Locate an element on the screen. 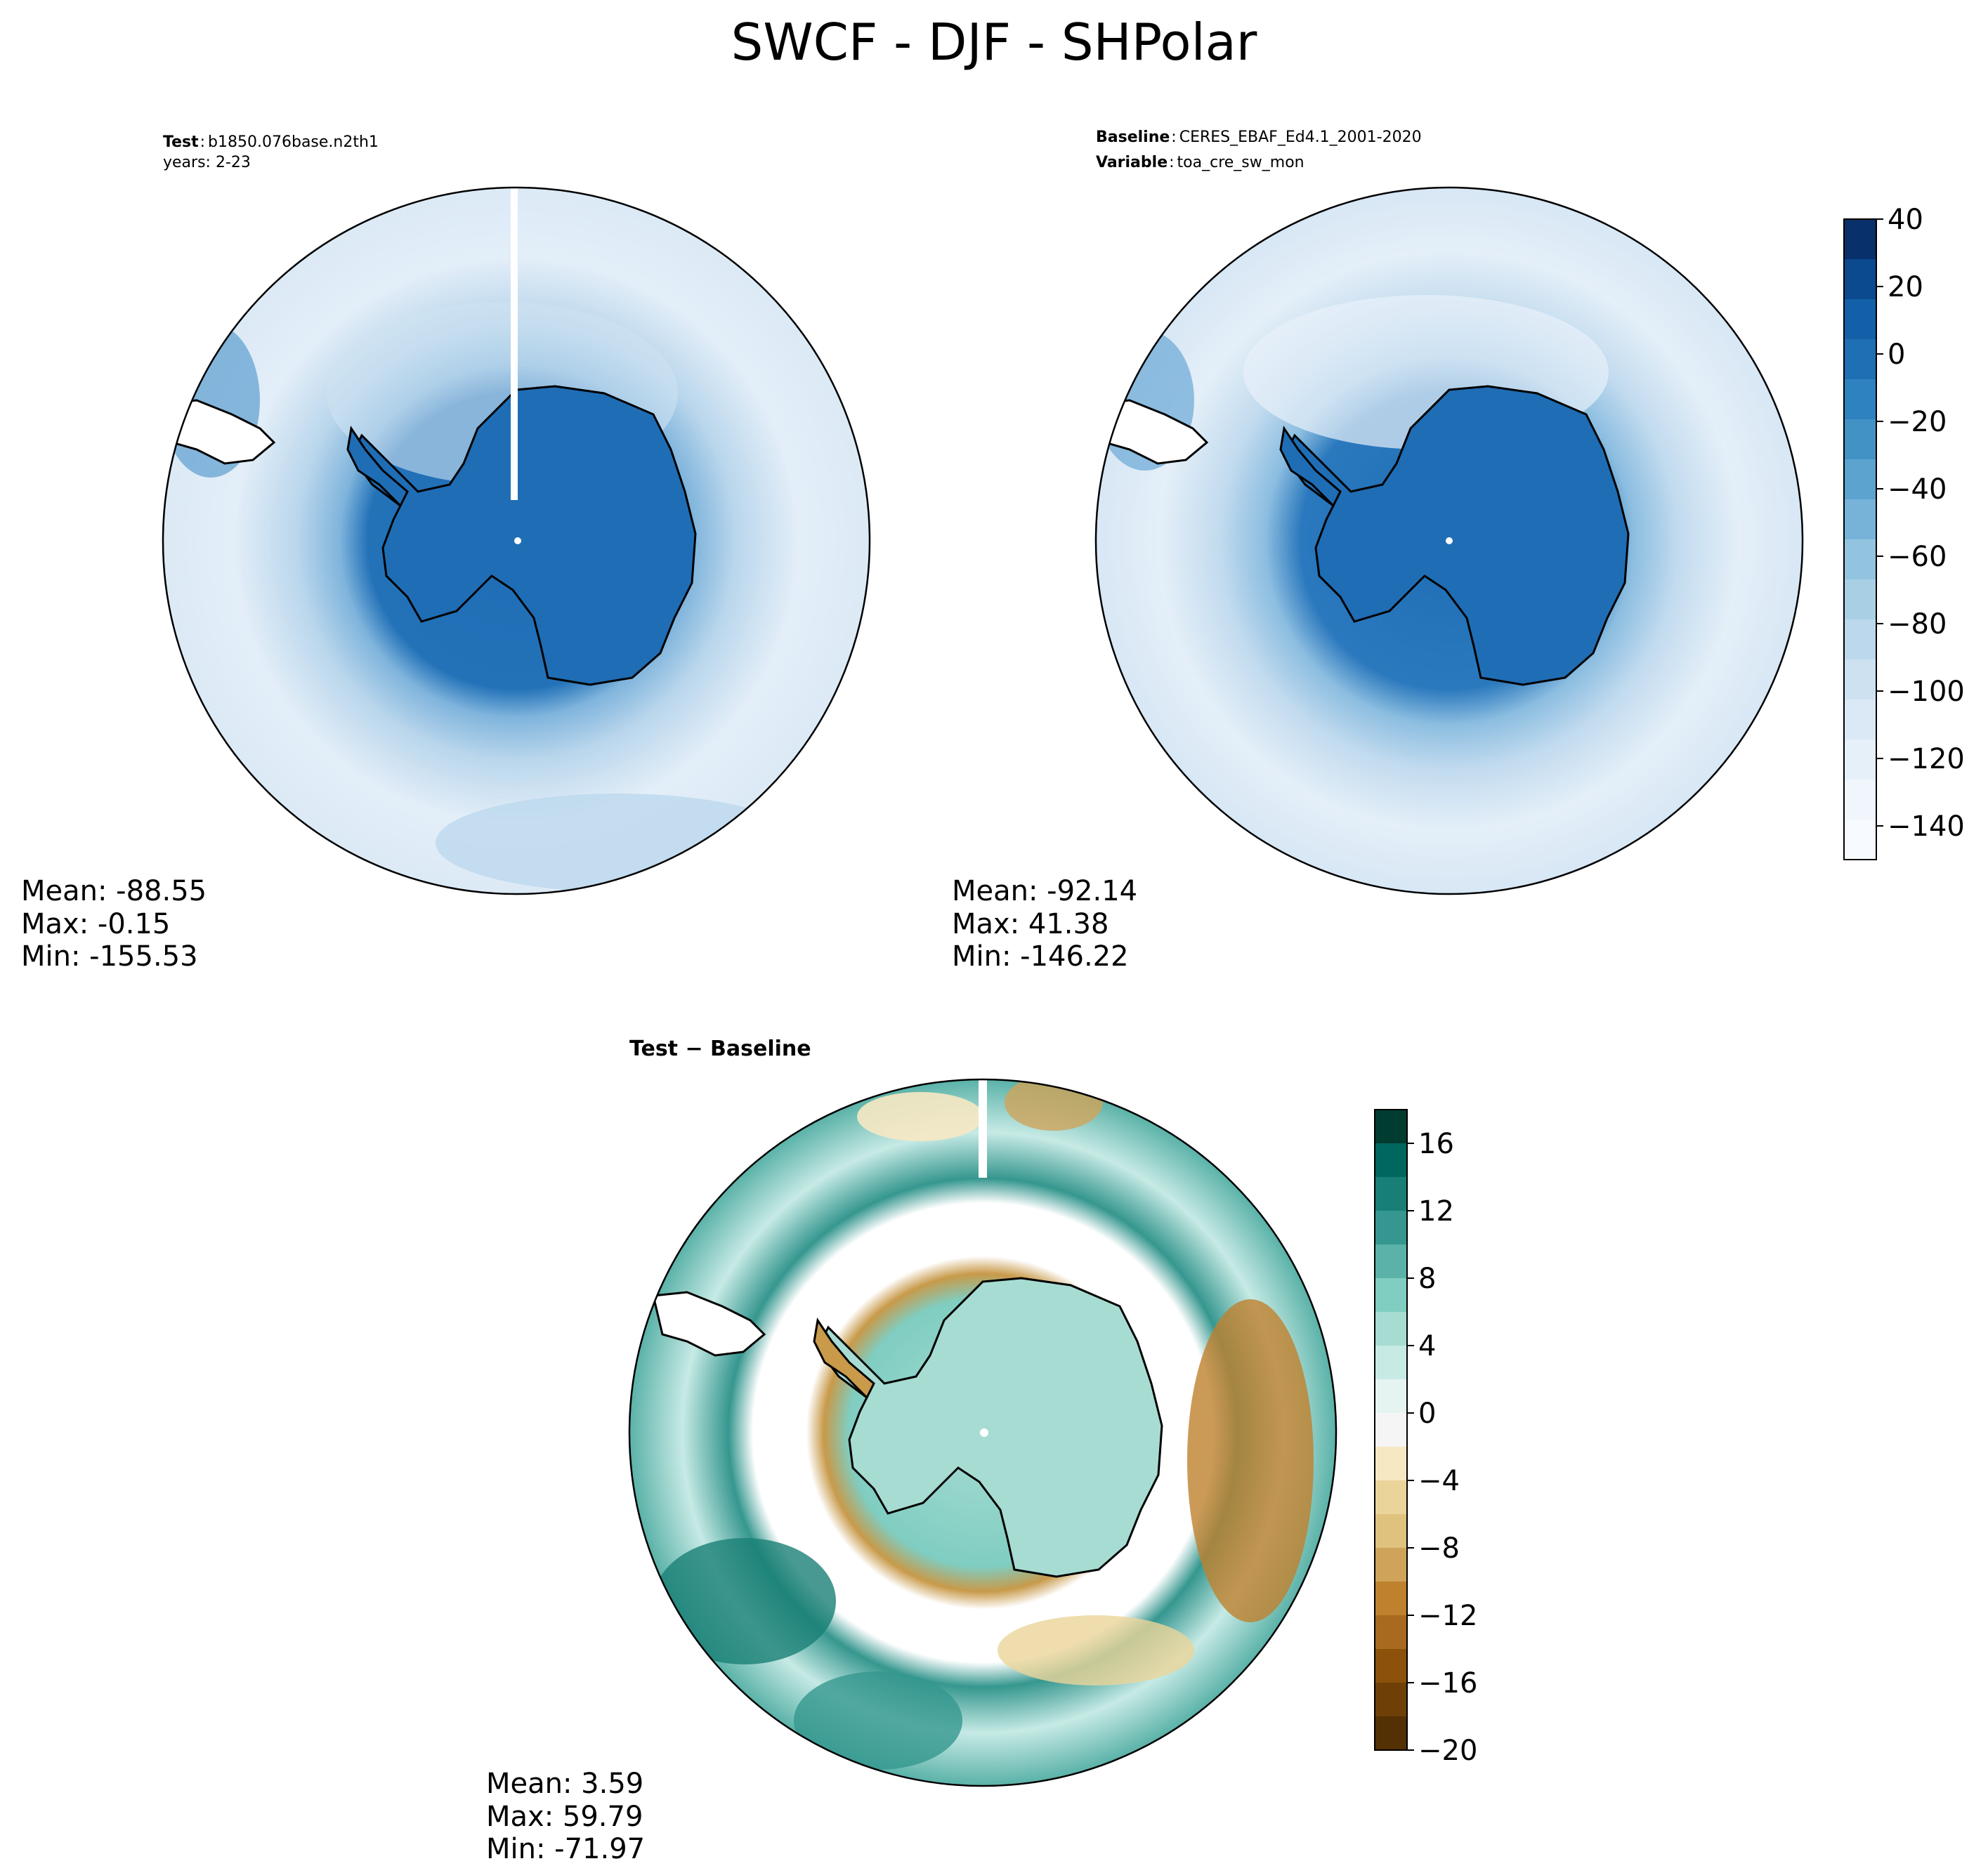  baseline-antarctica is located at coordinates (1456, 535).